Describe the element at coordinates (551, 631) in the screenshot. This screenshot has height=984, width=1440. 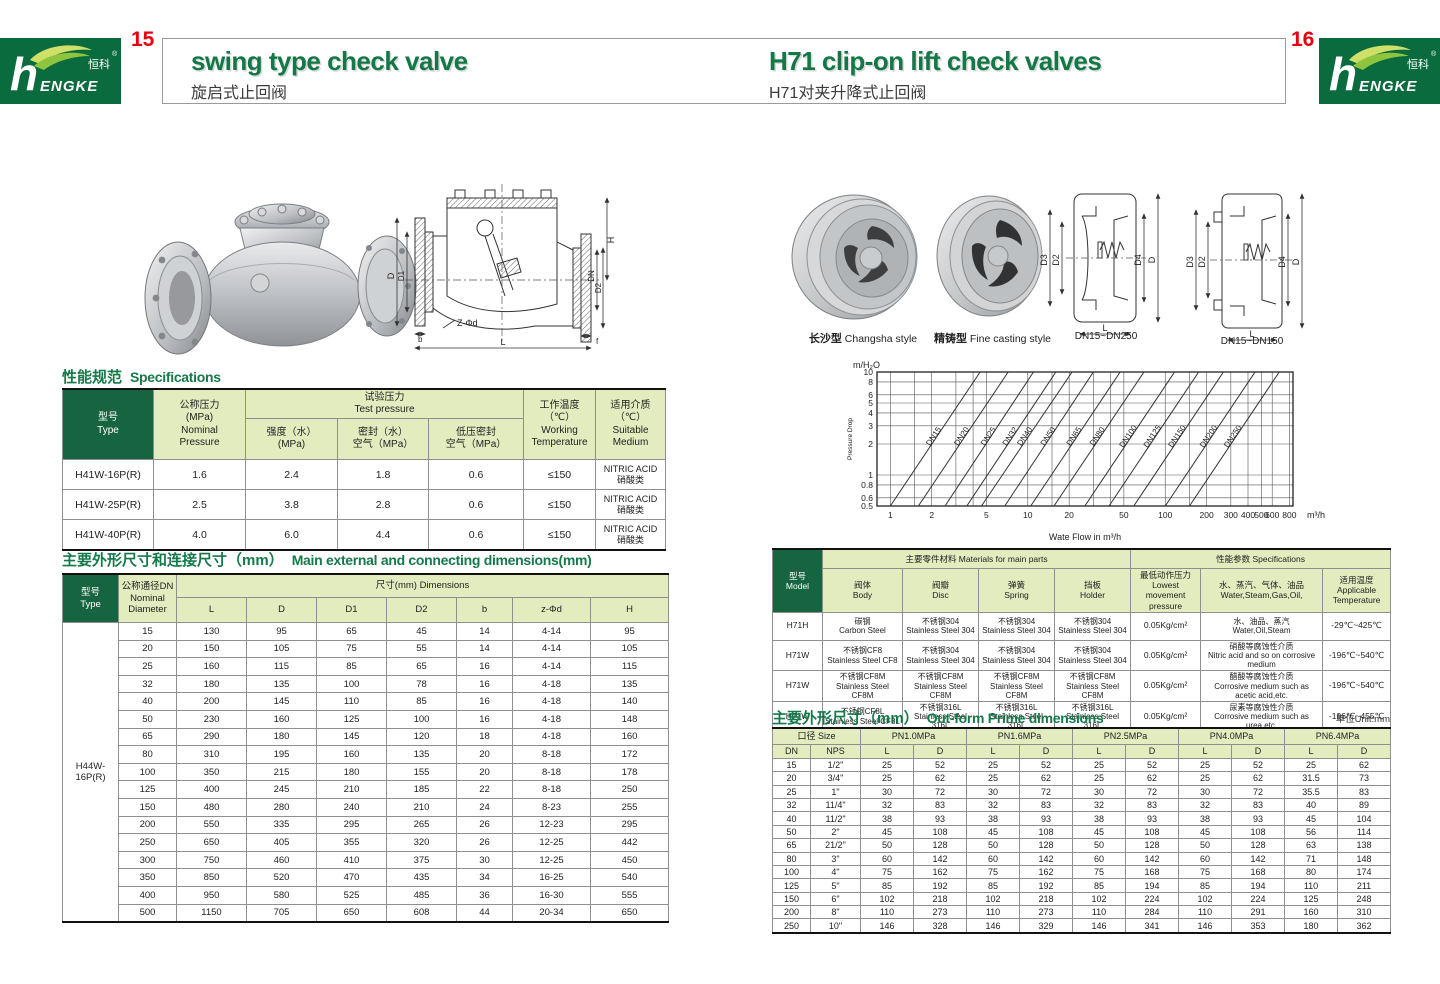
I see `table-cell: 4-14` at that location.